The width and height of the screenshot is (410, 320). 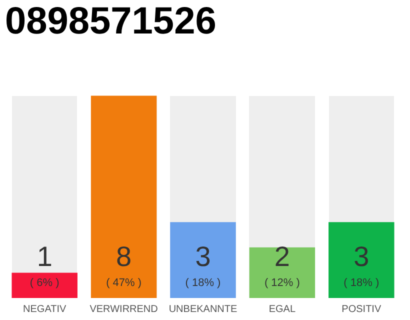 What do you see at coordinates (362, 309) in the screenshot?
I see `x-tick-label: POSITIV` at bounding box center [362, 309].